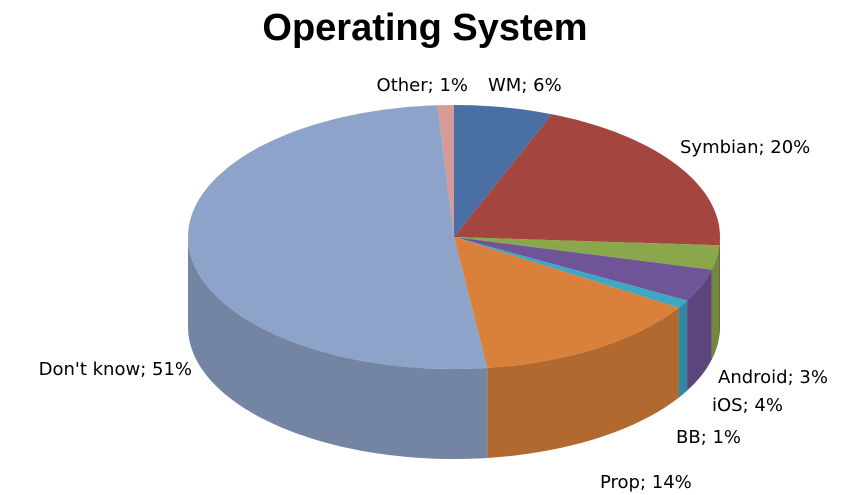 This screenshot has width=850, height=495. What do you see at coordinates (115, 369) in the screenshot?
I see `data-label: Don't know; 51%` at bounding box center [115, 369].